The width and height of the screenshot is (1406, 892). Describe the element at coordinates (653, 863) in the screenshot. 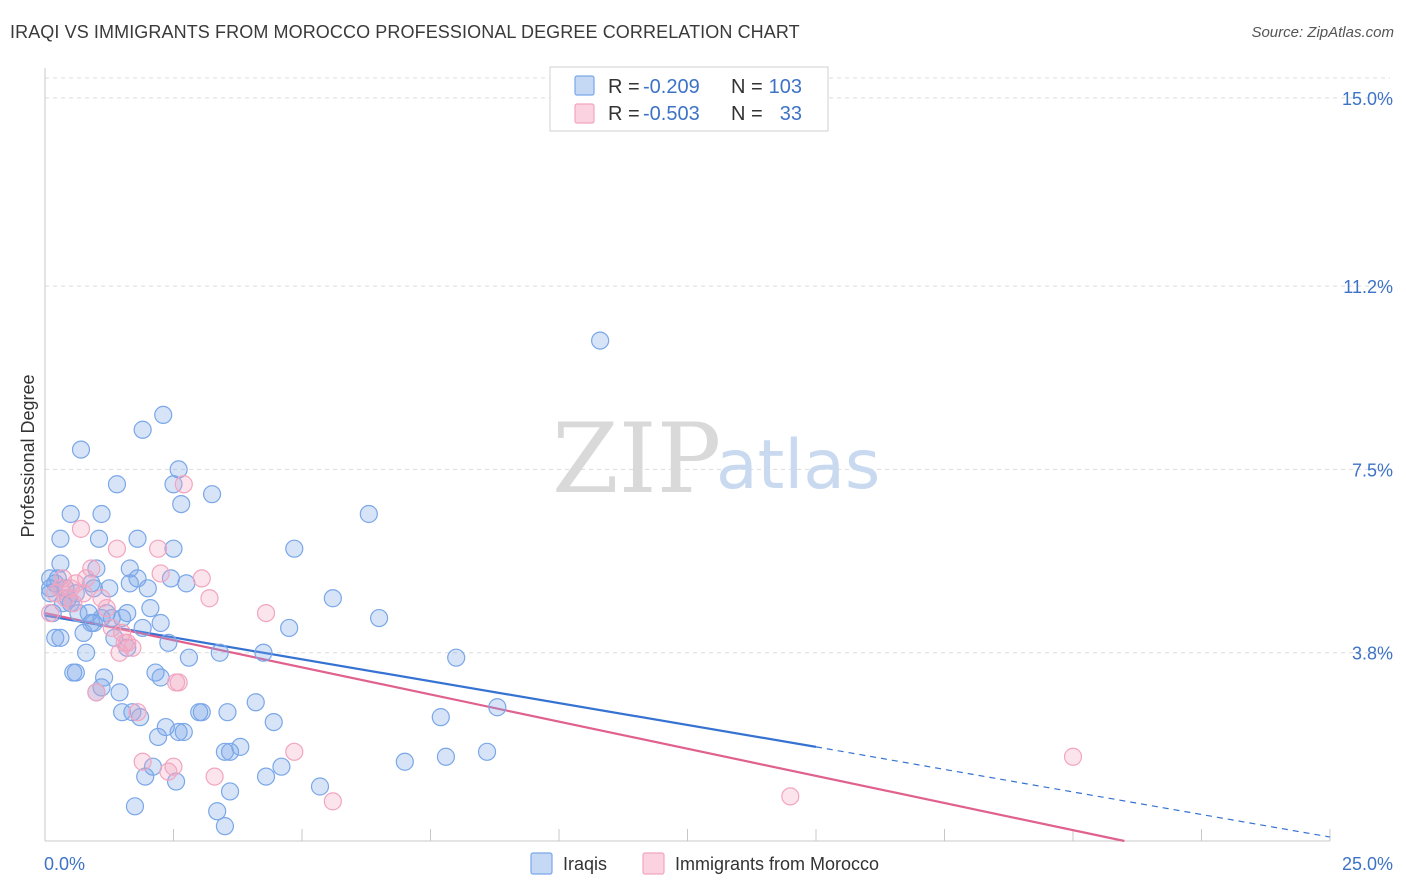

I see `bottom-legend-swatch-morocco` at that location.